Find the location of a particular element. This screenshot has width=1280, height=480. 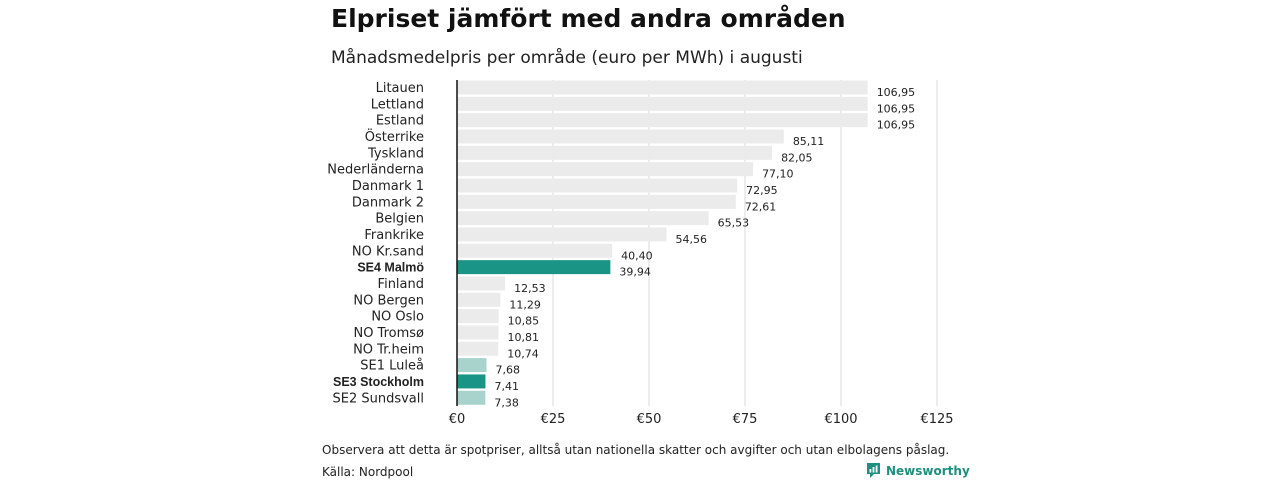

value-label: 11,29 is located at coordinates (525, 304).